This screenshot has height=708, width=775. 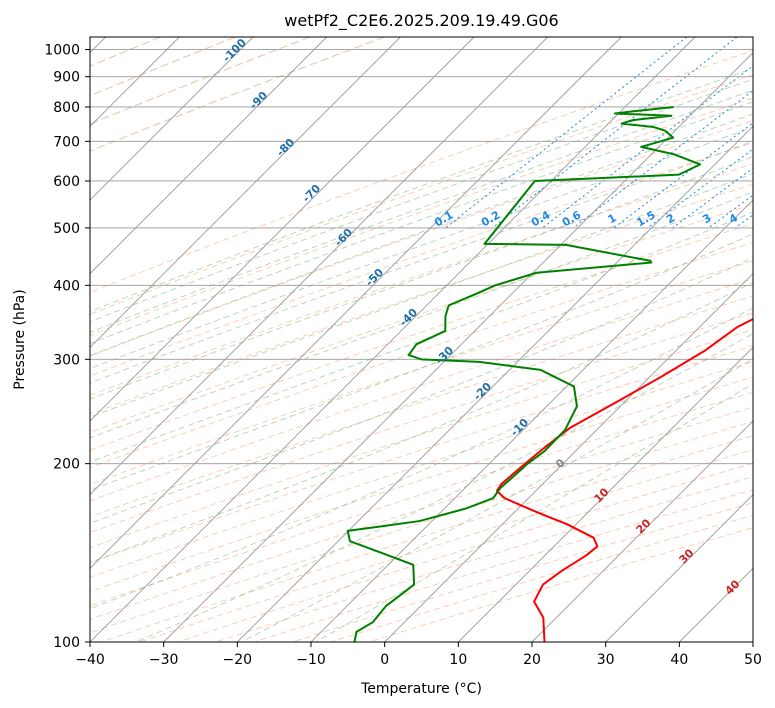 What do you see at coordinates (258, 100) in the screenshot?
I see `dry-adiabat-label: -90` at bounding box center [258, 100].